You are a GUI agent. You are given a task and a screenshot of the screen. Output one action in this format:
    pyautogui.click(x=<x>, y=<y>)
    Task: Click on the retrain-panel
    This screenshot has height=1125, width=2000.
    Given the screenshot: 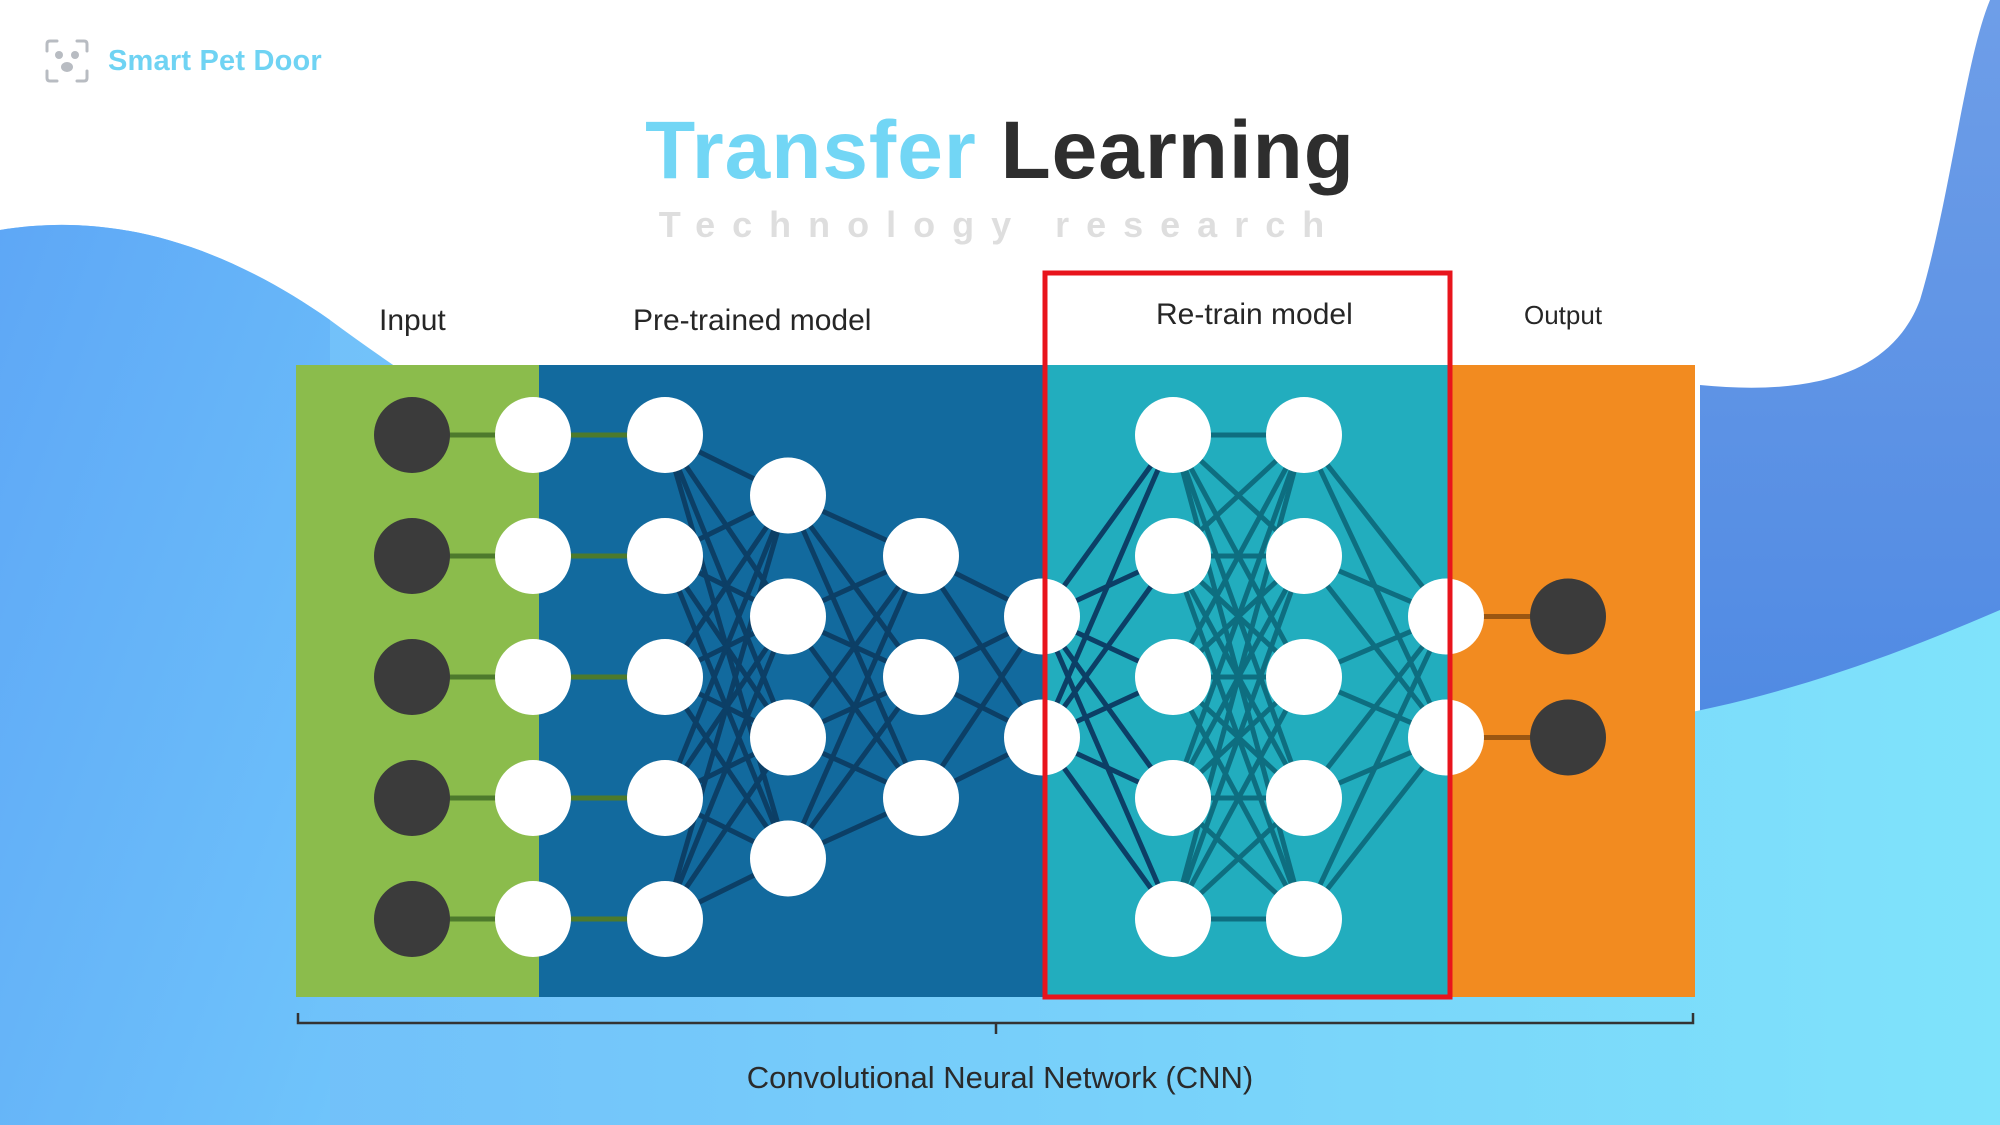 What is the action you would take?
    pyautogui.click(x=1247, y=681)
    